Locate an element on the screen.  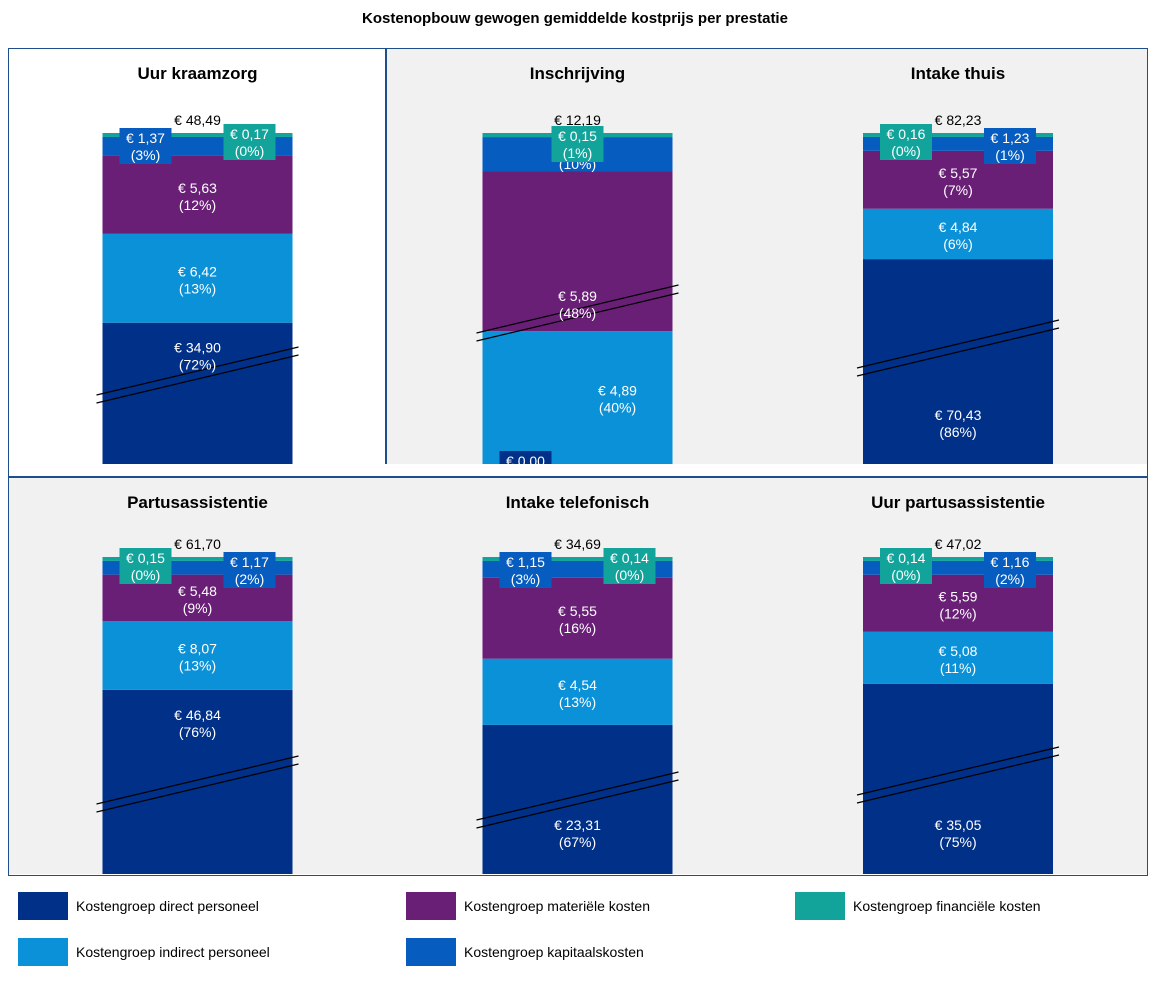
legend-swatch-direct is located at coordinates (43, 906).